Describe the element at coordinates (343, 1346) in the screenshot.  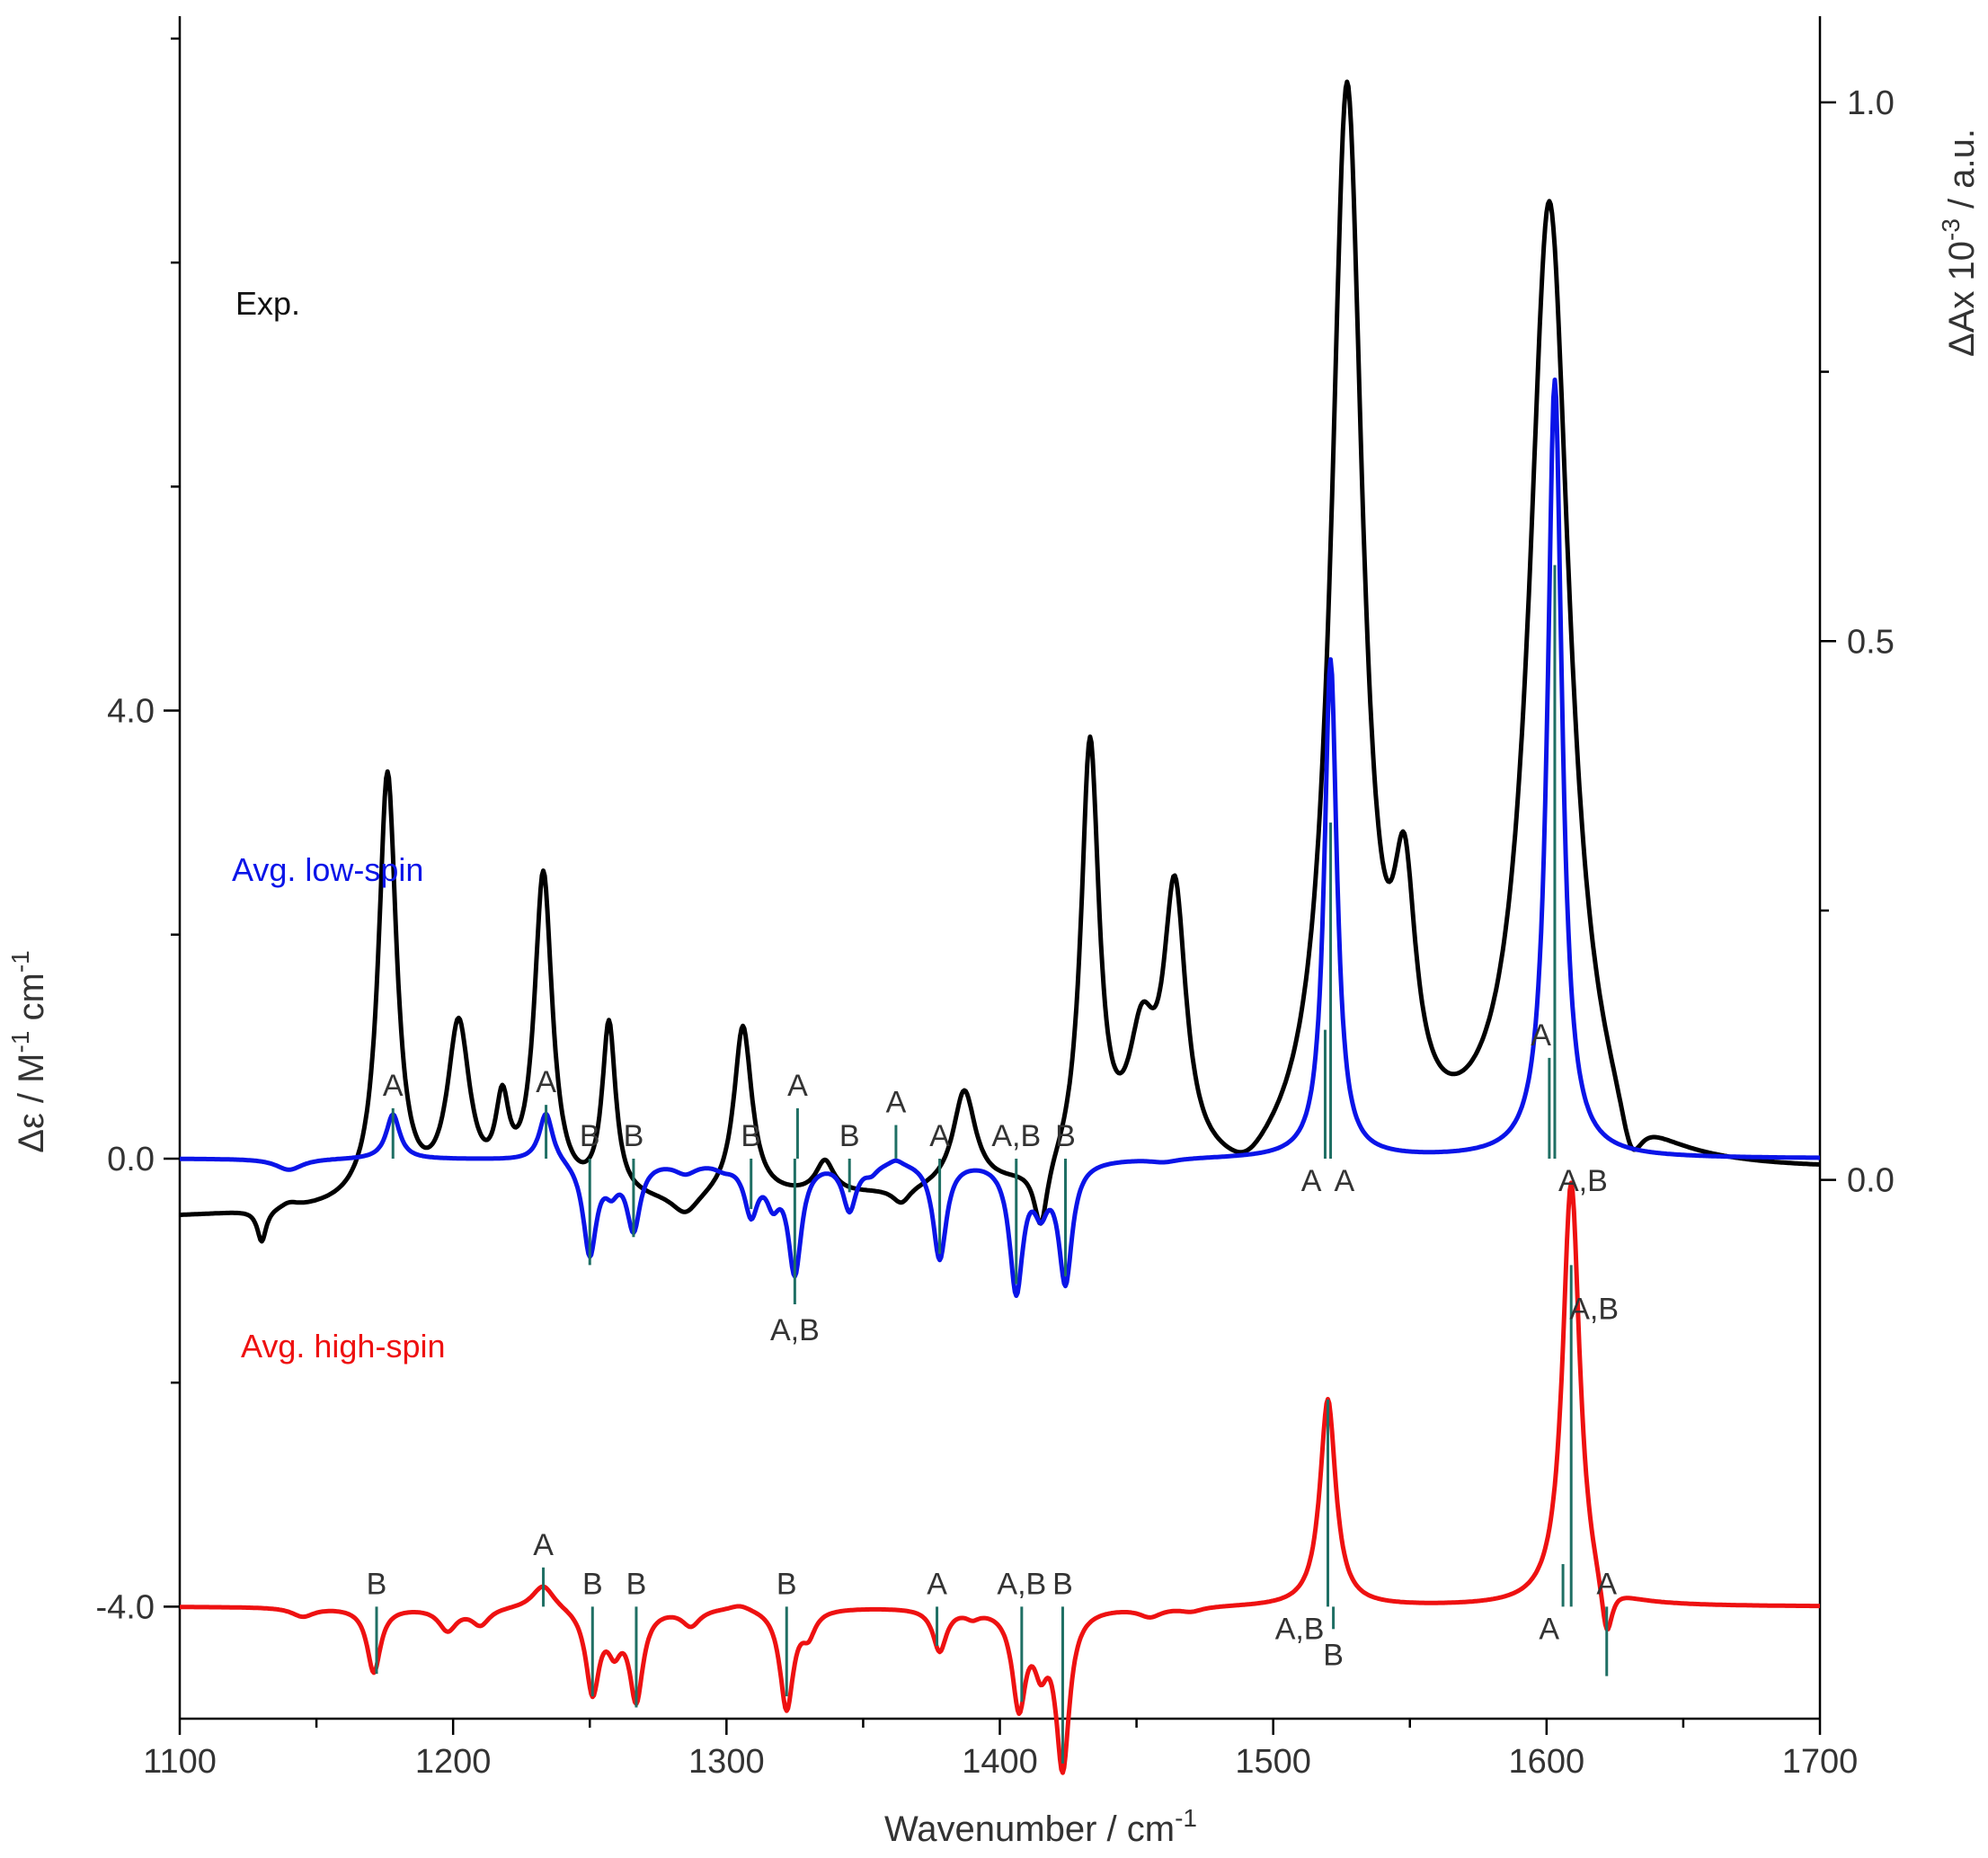
I see `series-label: Avg. high-spin` at that location.